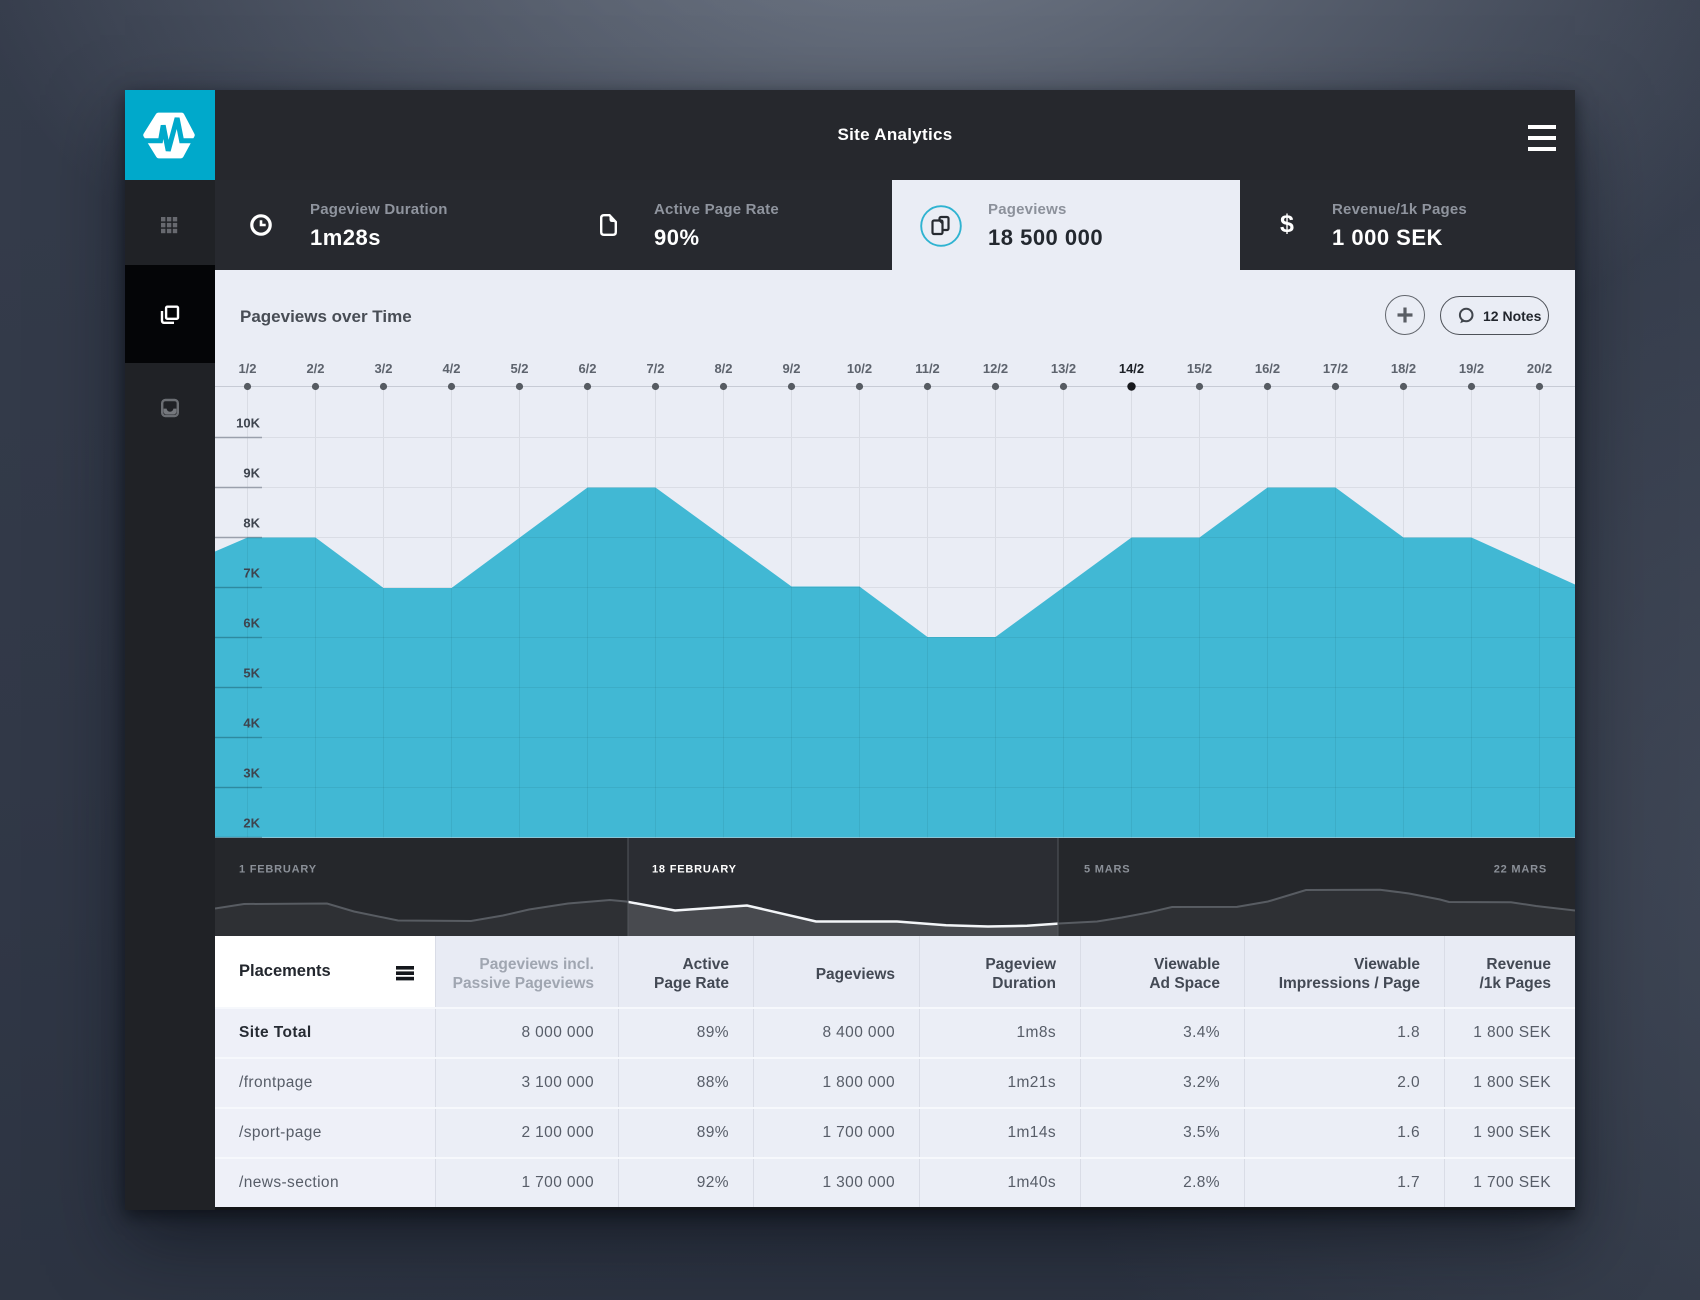 The image size is (1700, 1300). I want to click on svg-text: 18/2, so click(1403, 368).